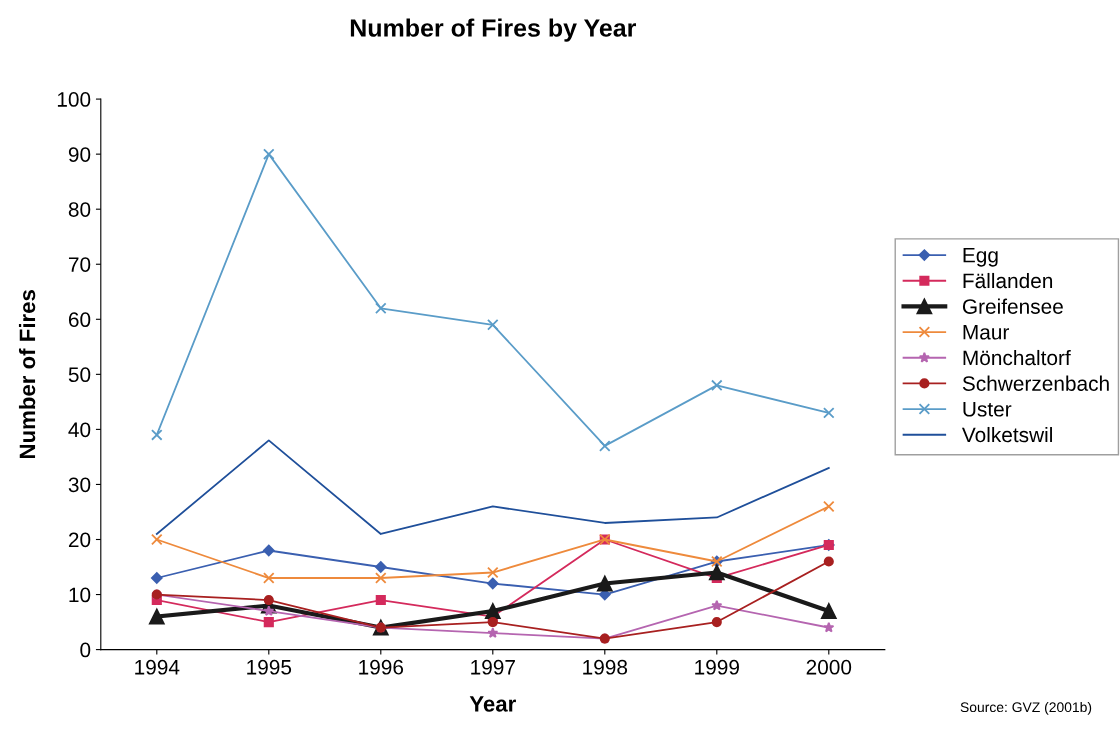 The width and height of the screenshot is (1120, 734). Describe the element at coordinates (717, 667) in the screenshot. I see `x-tick-label: 1999` at that location.